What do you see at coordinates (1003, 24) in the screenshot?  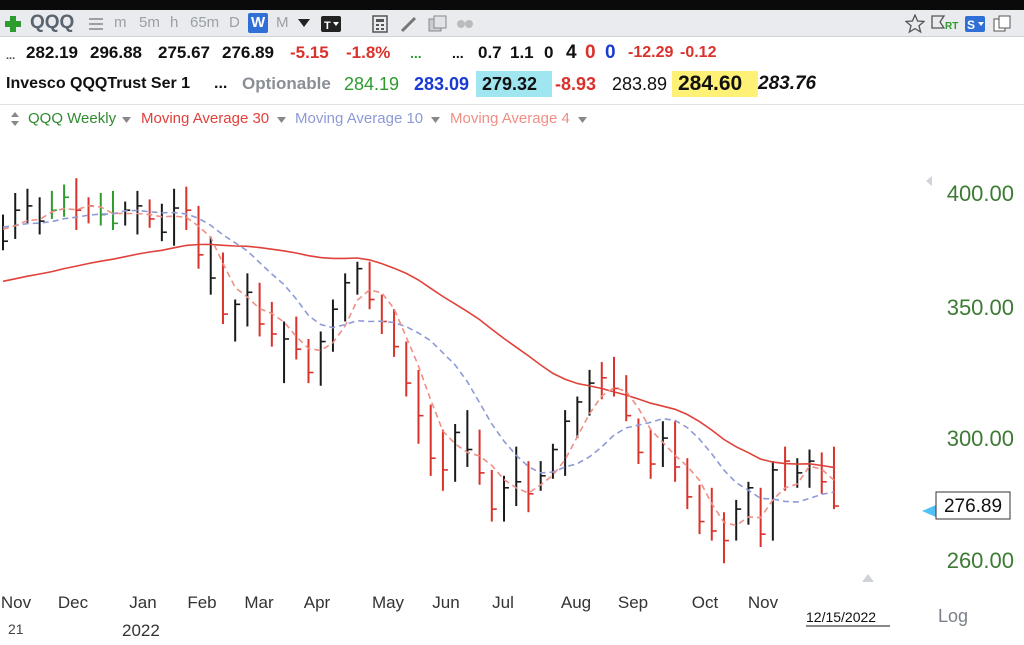 I see `copy-icon` at bounding box center [1003, 24].